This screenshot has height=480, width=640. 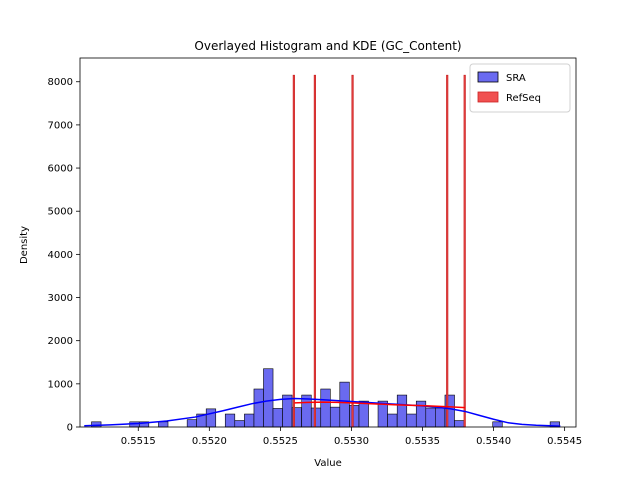 I want to click on legend-label-refseq: RefSeq, so click(x=523, y=98).